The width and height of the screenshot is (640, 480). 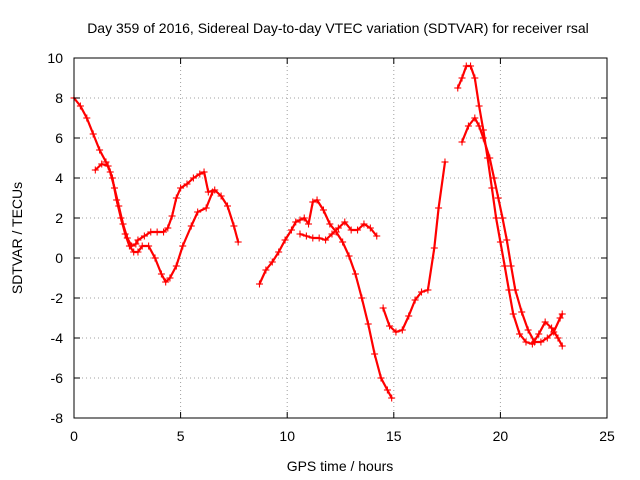 I want to click on x-tick-label: 15, so click(x=394, y=436).